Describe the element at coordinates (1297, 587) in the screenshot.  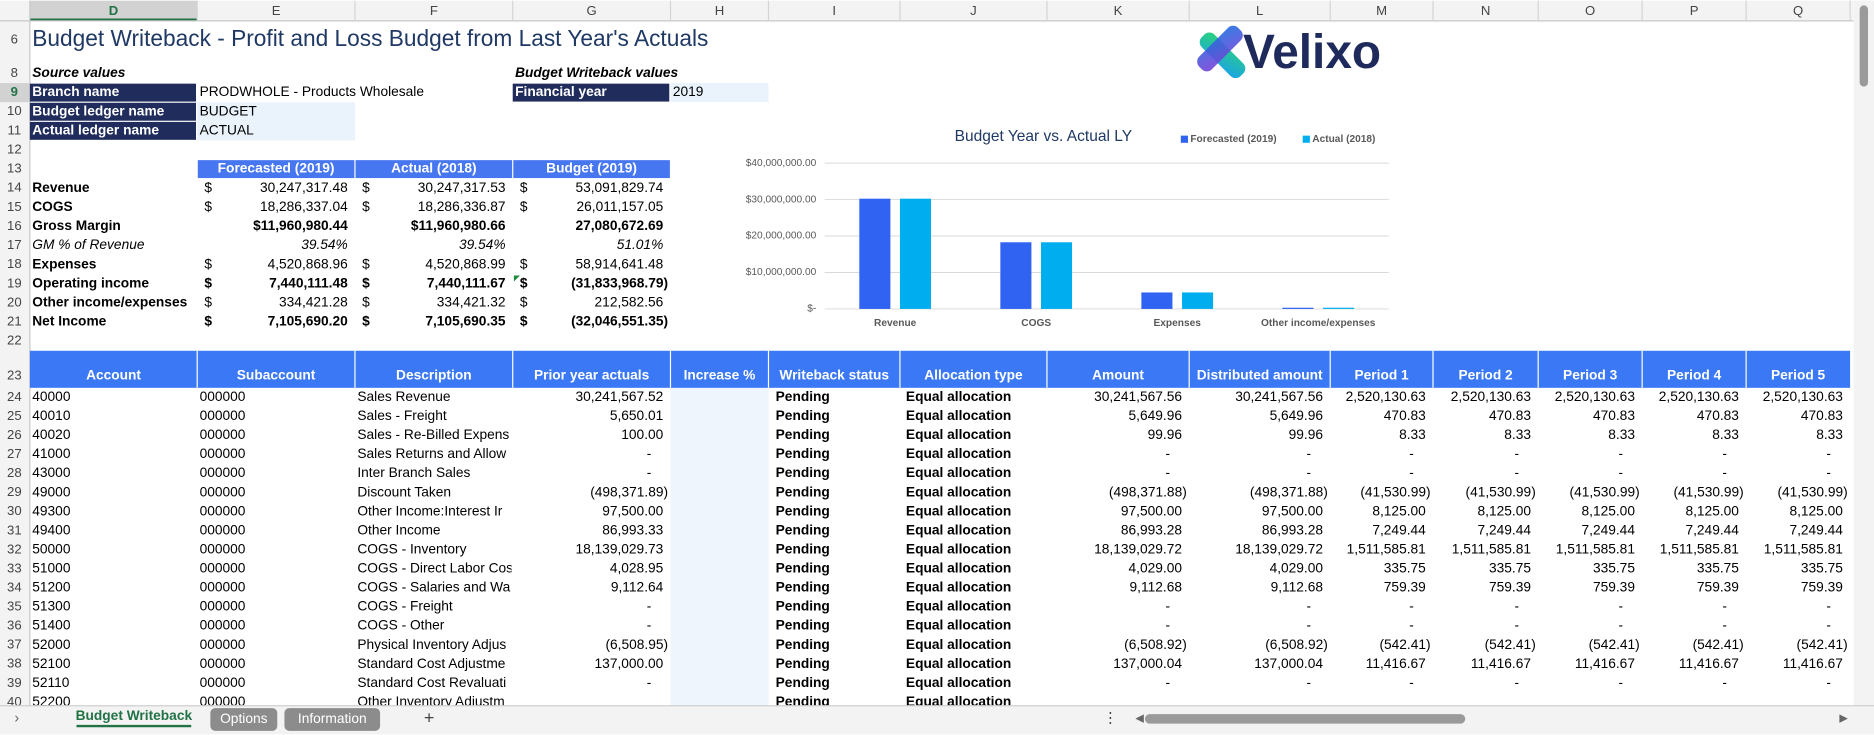
I see `cell-distributed: 9,112.68` at that location.